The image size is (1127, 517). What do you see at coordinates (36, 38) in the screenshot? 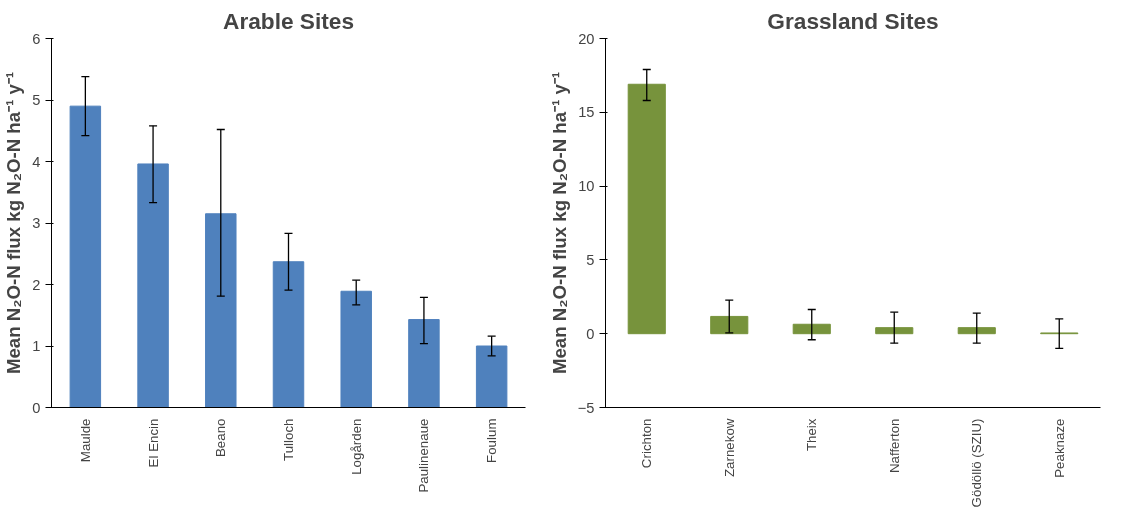
I see `y-tick-label: 6` at bounding box center [36, 38].